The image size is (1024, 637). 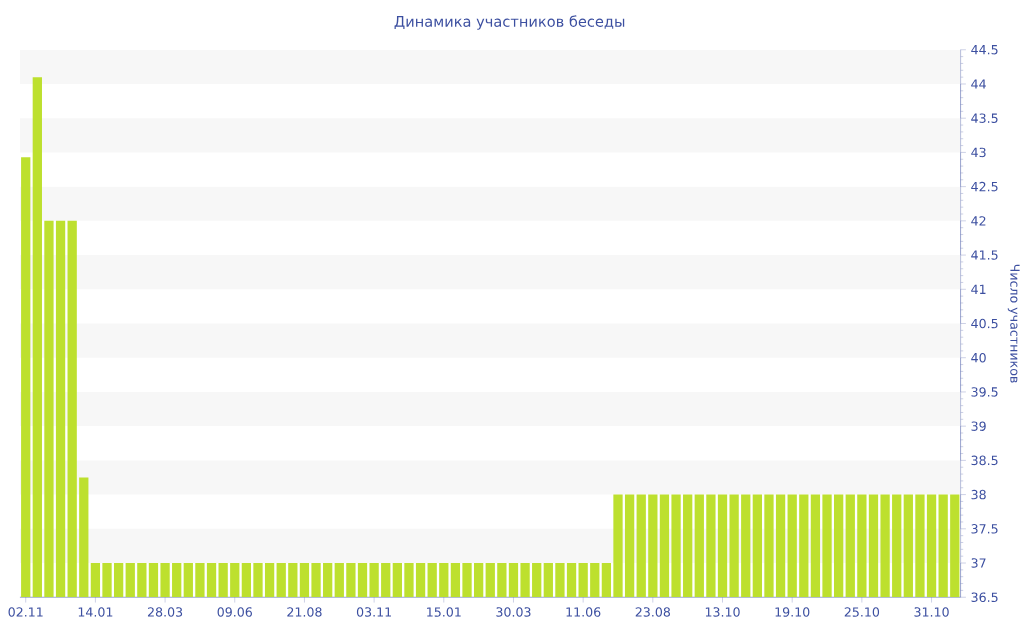 I want to click on x-tick-label: 31.10, so click(x=931, y=612).